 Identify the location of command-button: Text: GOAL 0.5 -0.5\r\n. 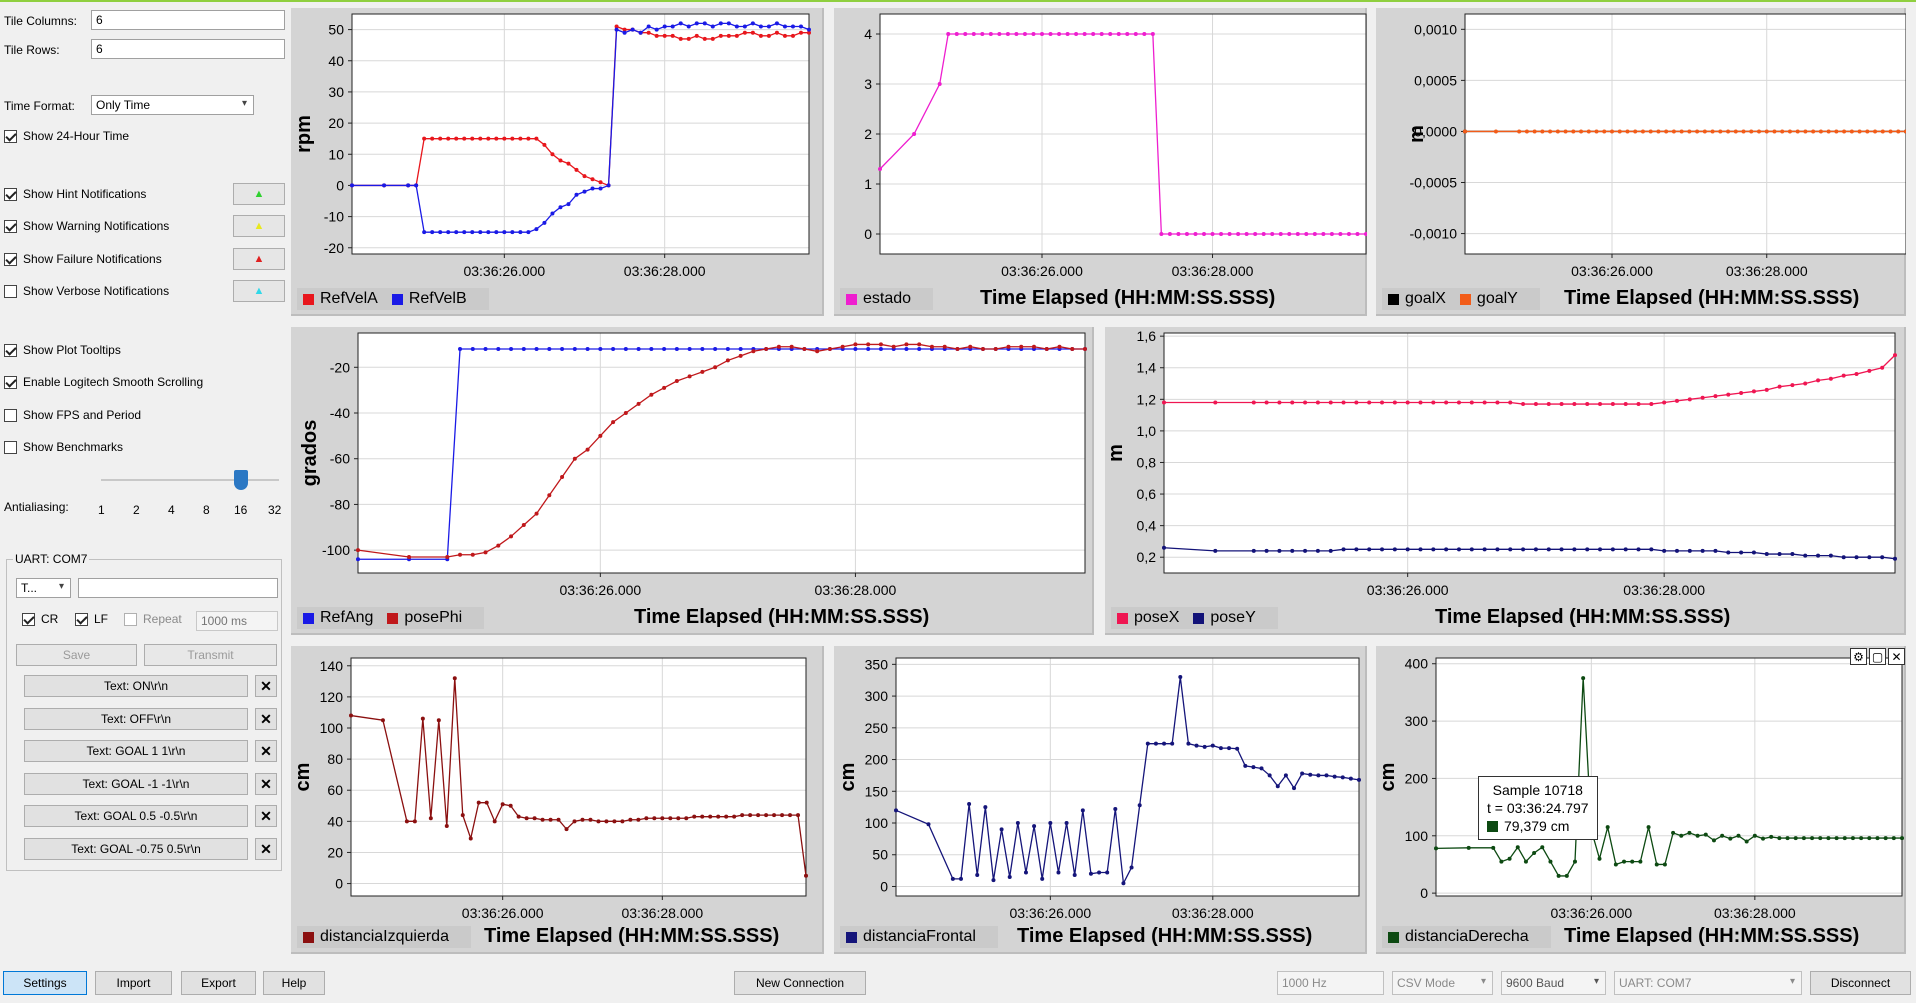
(136, 816).